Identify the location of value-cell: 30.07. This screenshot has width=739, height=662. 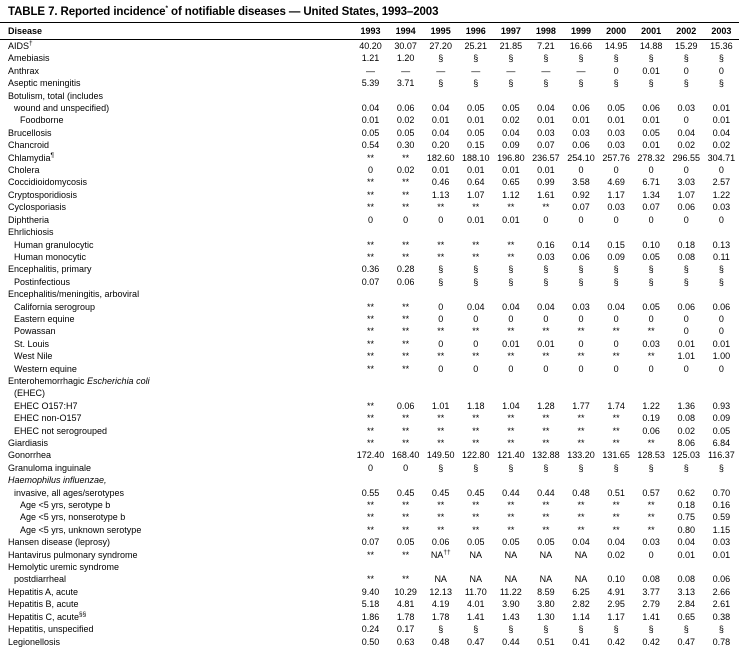
(405, 46).